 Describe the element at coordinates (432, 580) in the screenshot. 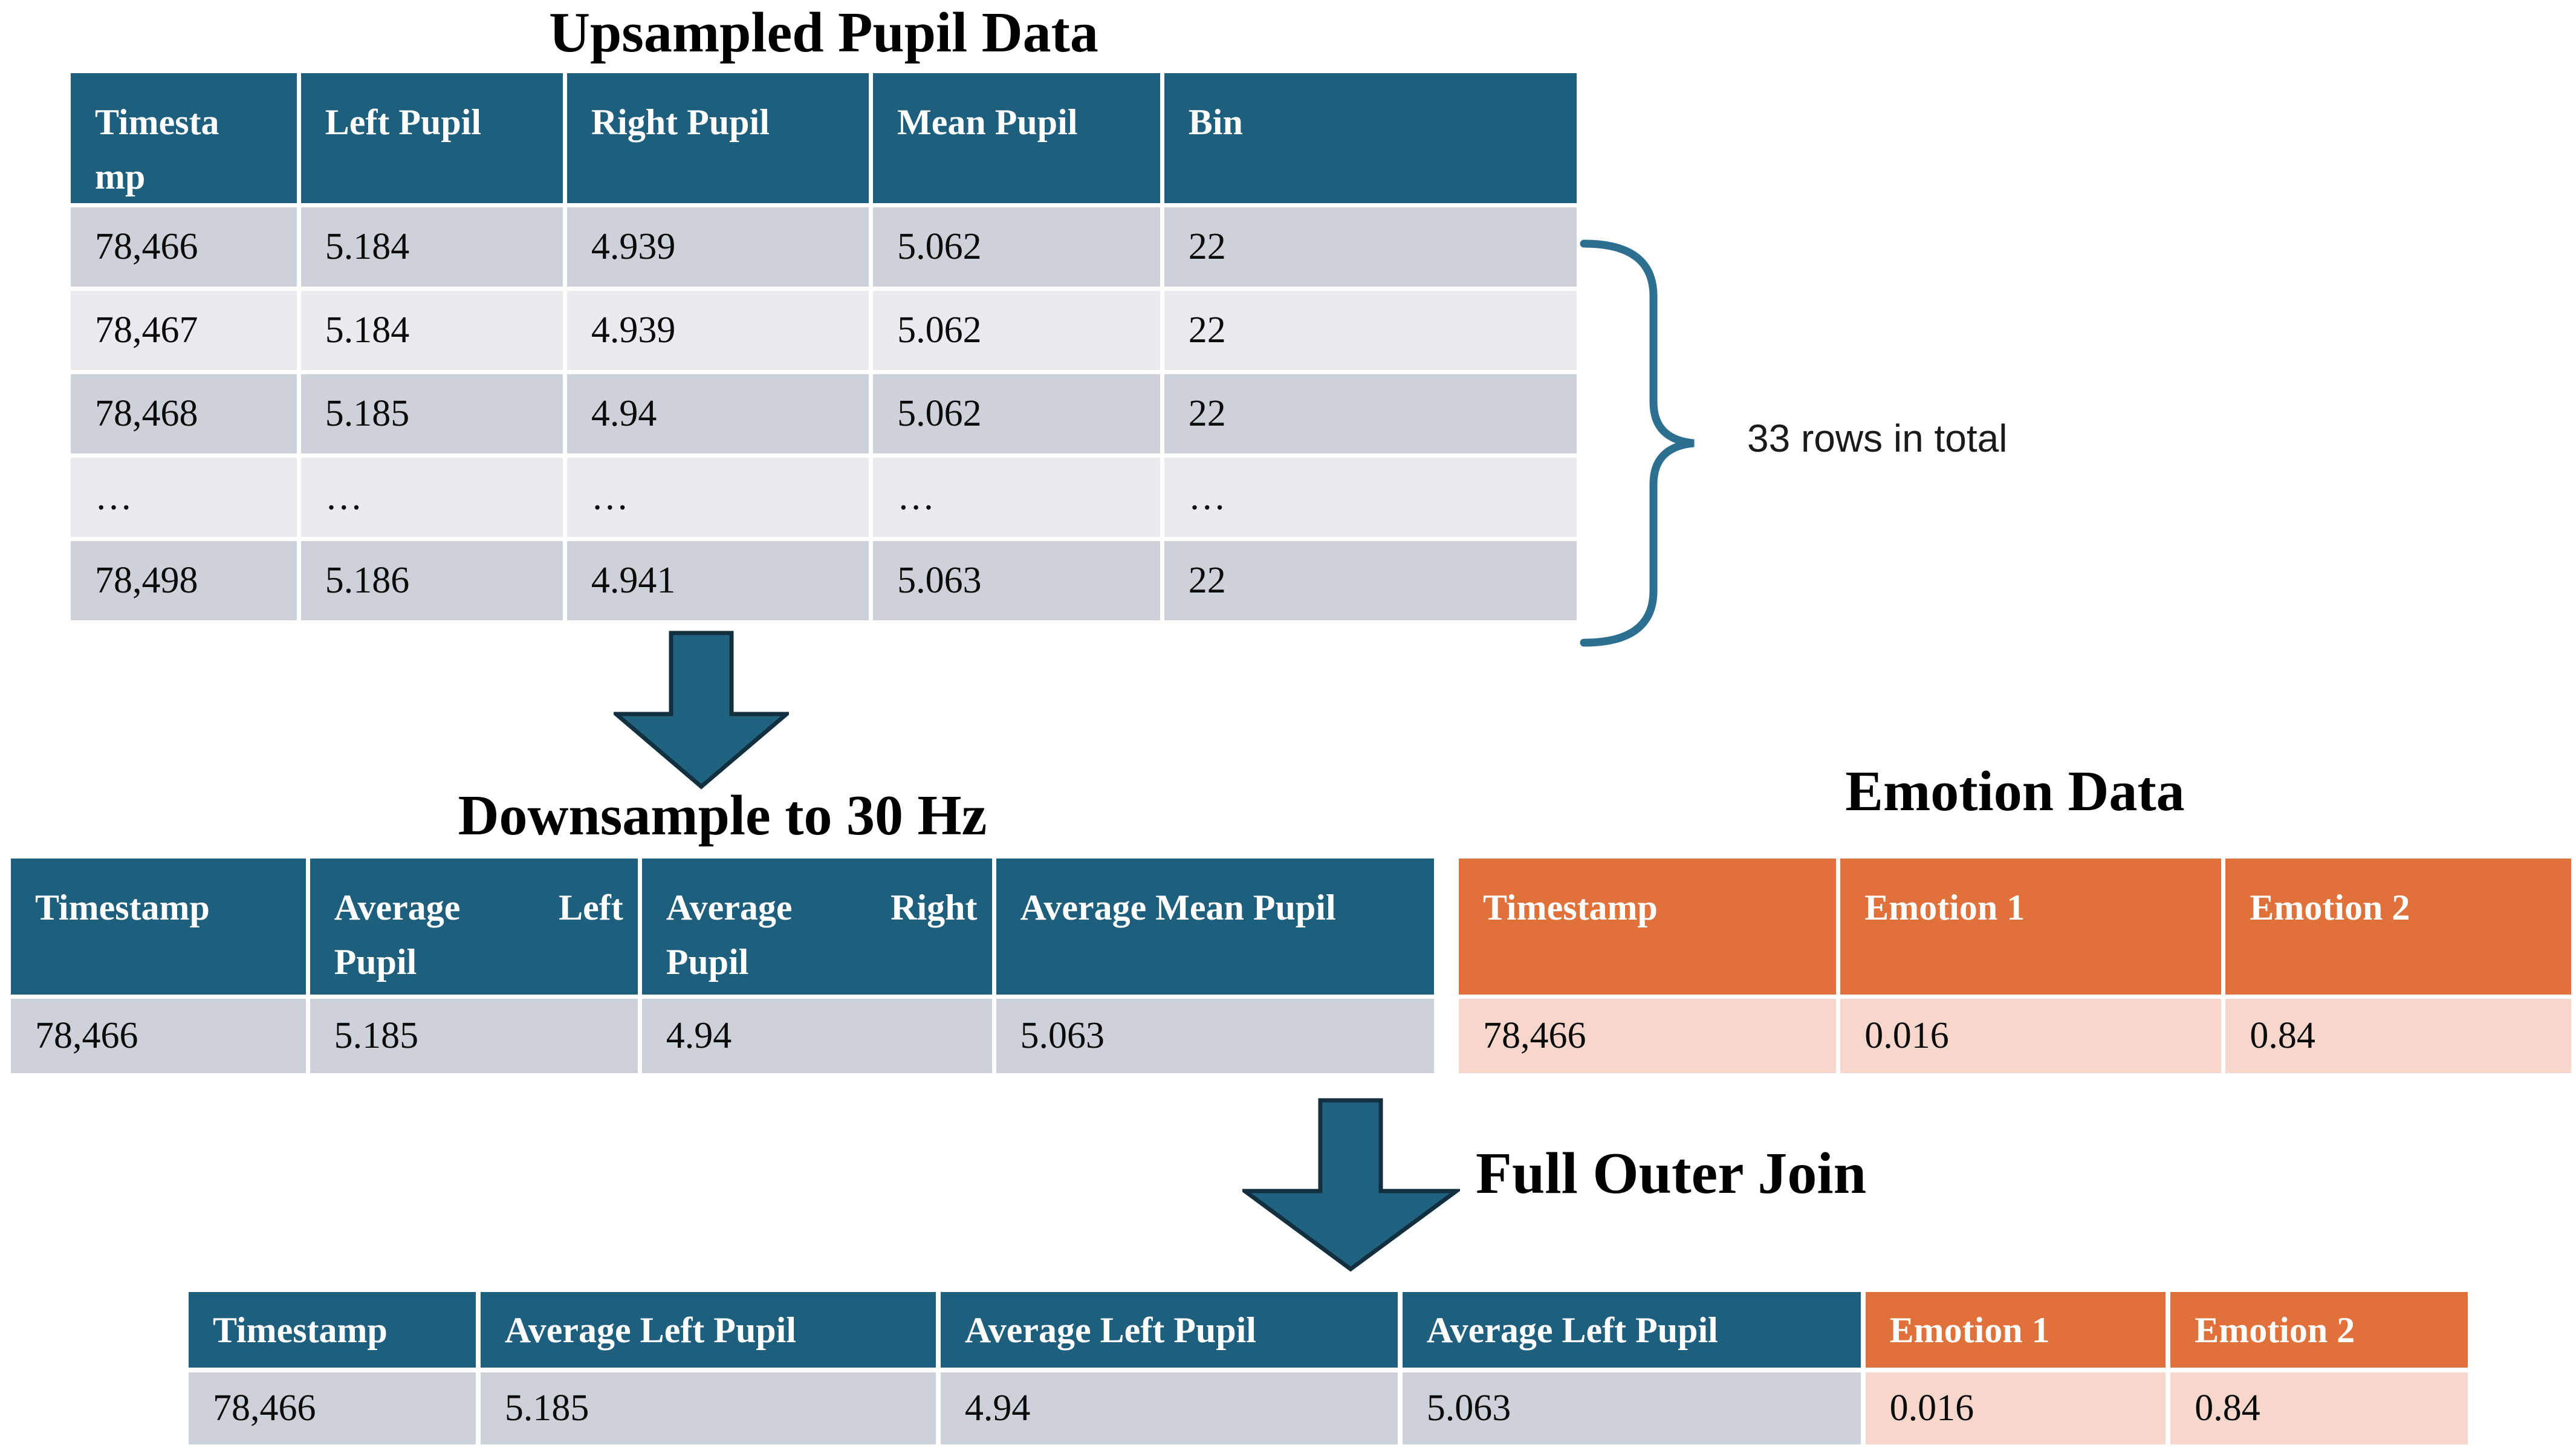

I see `table-cell: 5.186` at that location.